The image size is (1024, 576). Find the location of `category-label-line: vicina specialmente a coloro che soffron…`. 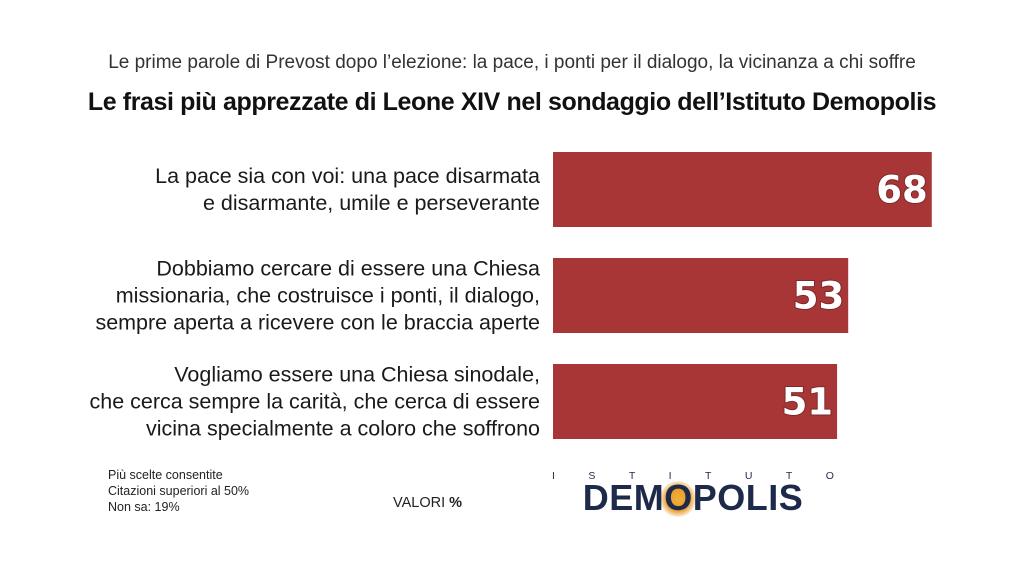

category-label-line: vicina specialmente a coloro che soffron… is located at coordinates (343, 429).